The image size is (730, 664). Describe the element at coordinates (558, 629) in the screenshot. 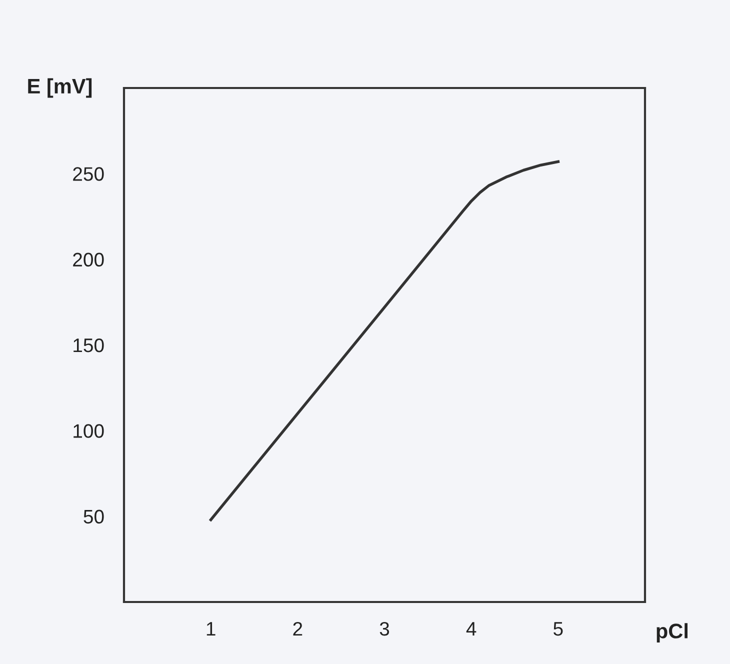

I see `x-tick-label: 5` at that location.